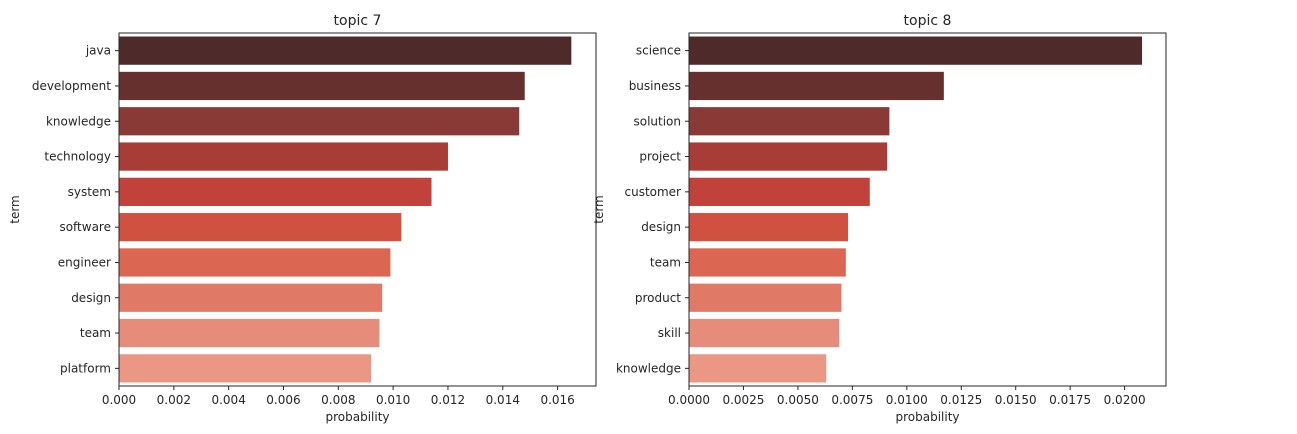 This screenshot has height=434, width=1297. I want to click on bar-technology, so click(283, 156).